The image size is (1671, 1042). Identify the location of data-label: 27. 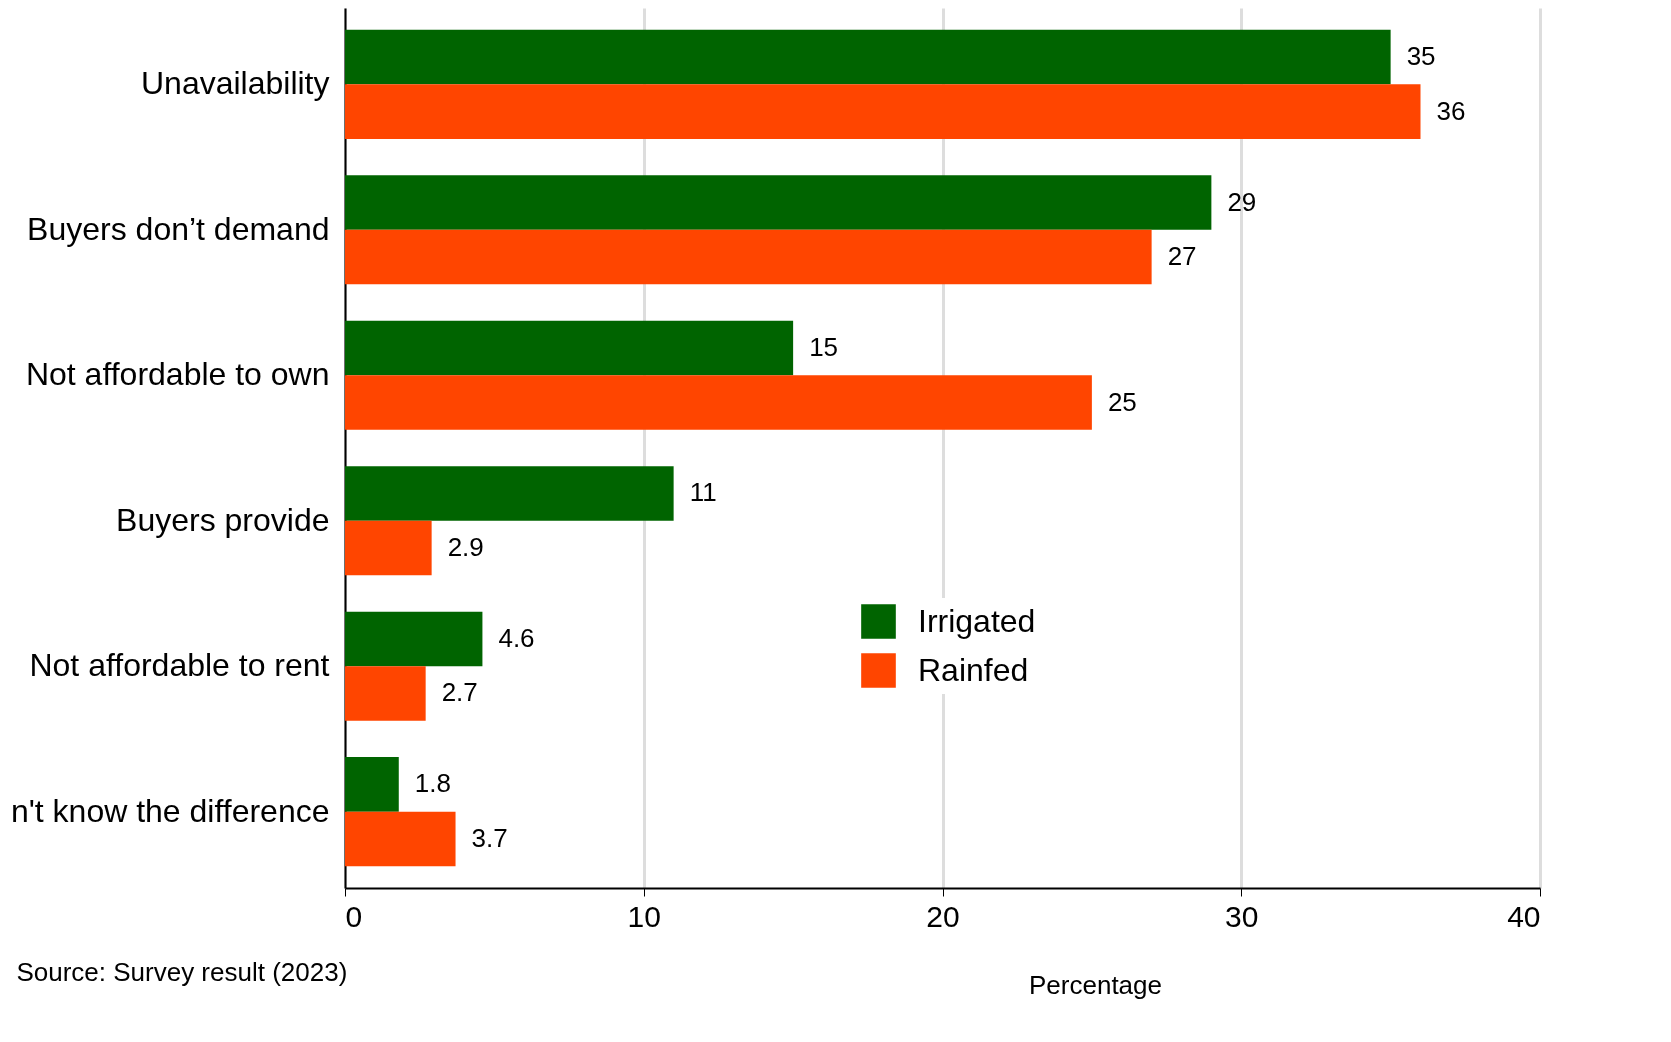
(1182, 256).